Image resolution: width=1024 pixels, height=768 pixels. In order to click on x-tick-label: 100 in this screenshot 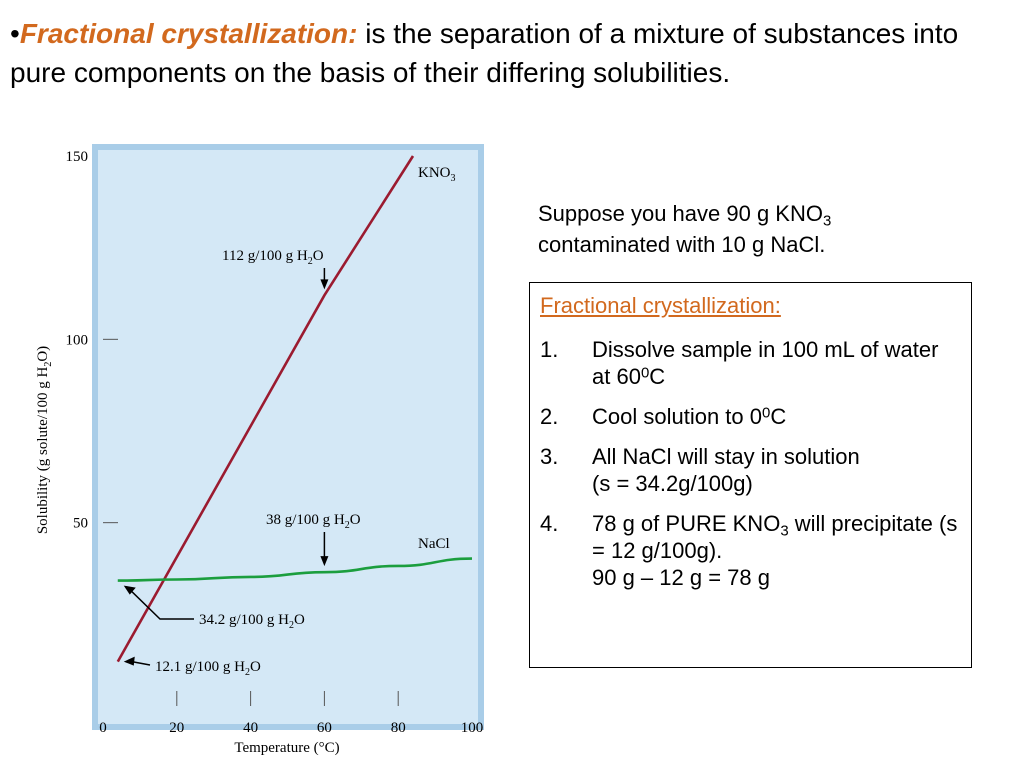, I will do `click(472, 728)`.